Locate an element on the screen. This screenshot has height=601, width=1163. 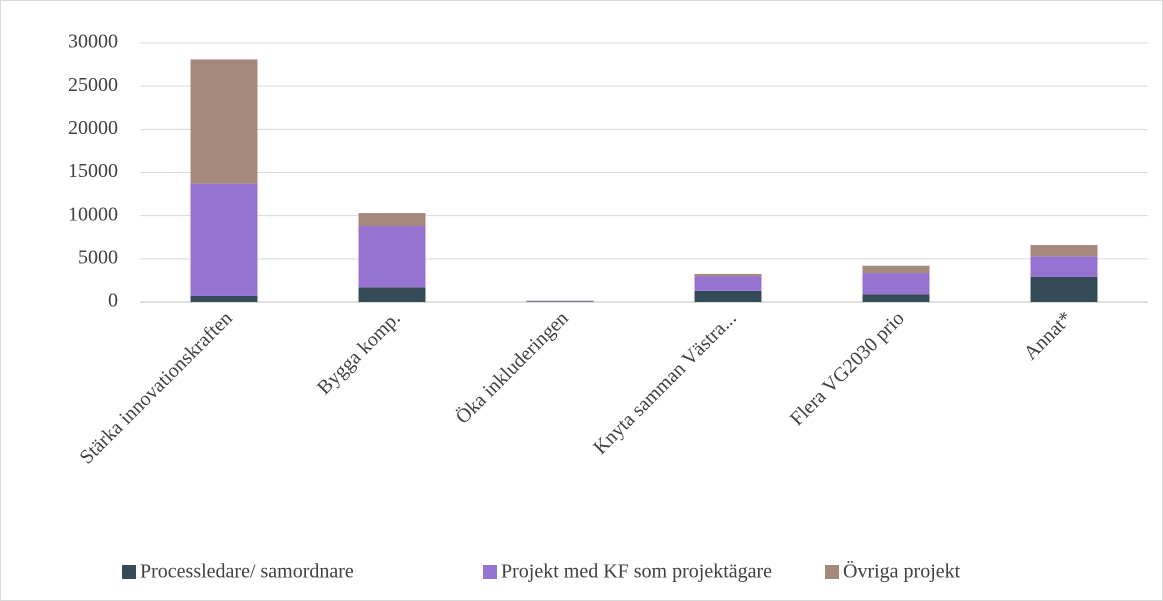
y-tick-label: 10000 is located at coordinates (93, 214).